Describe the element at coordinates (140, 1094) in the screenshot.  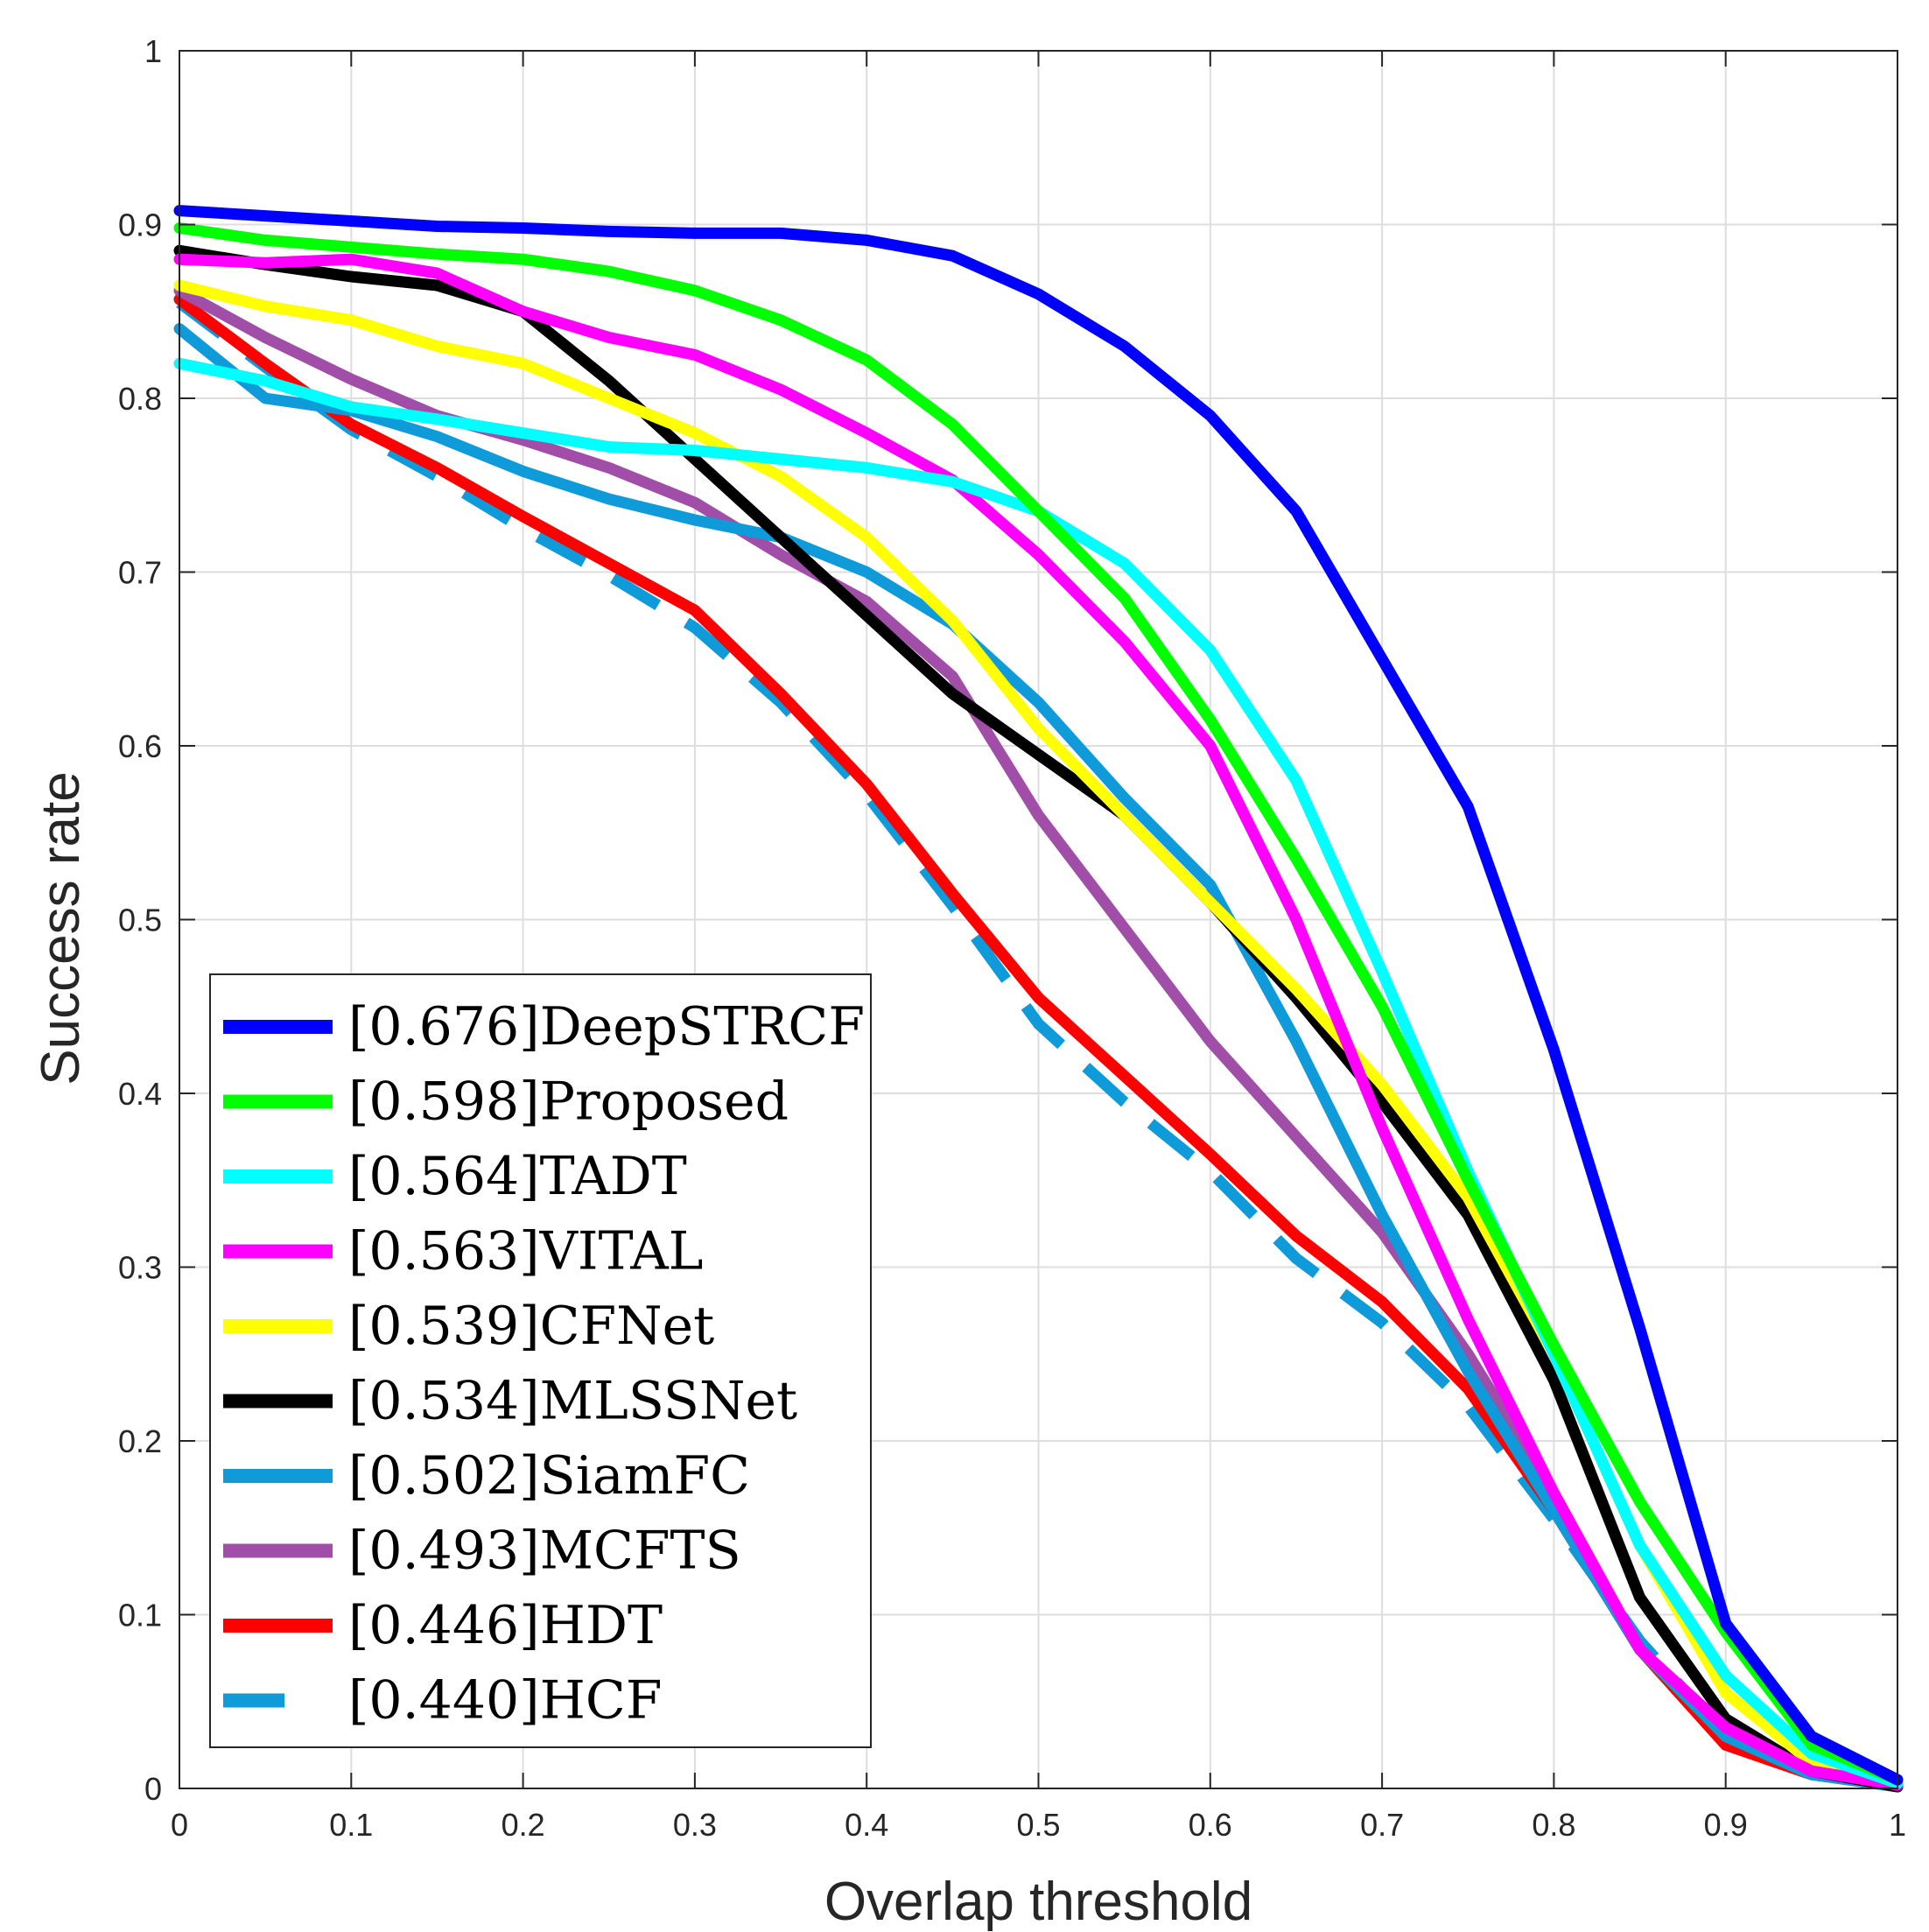
I see `y-tick-label: 0.4` at that location.